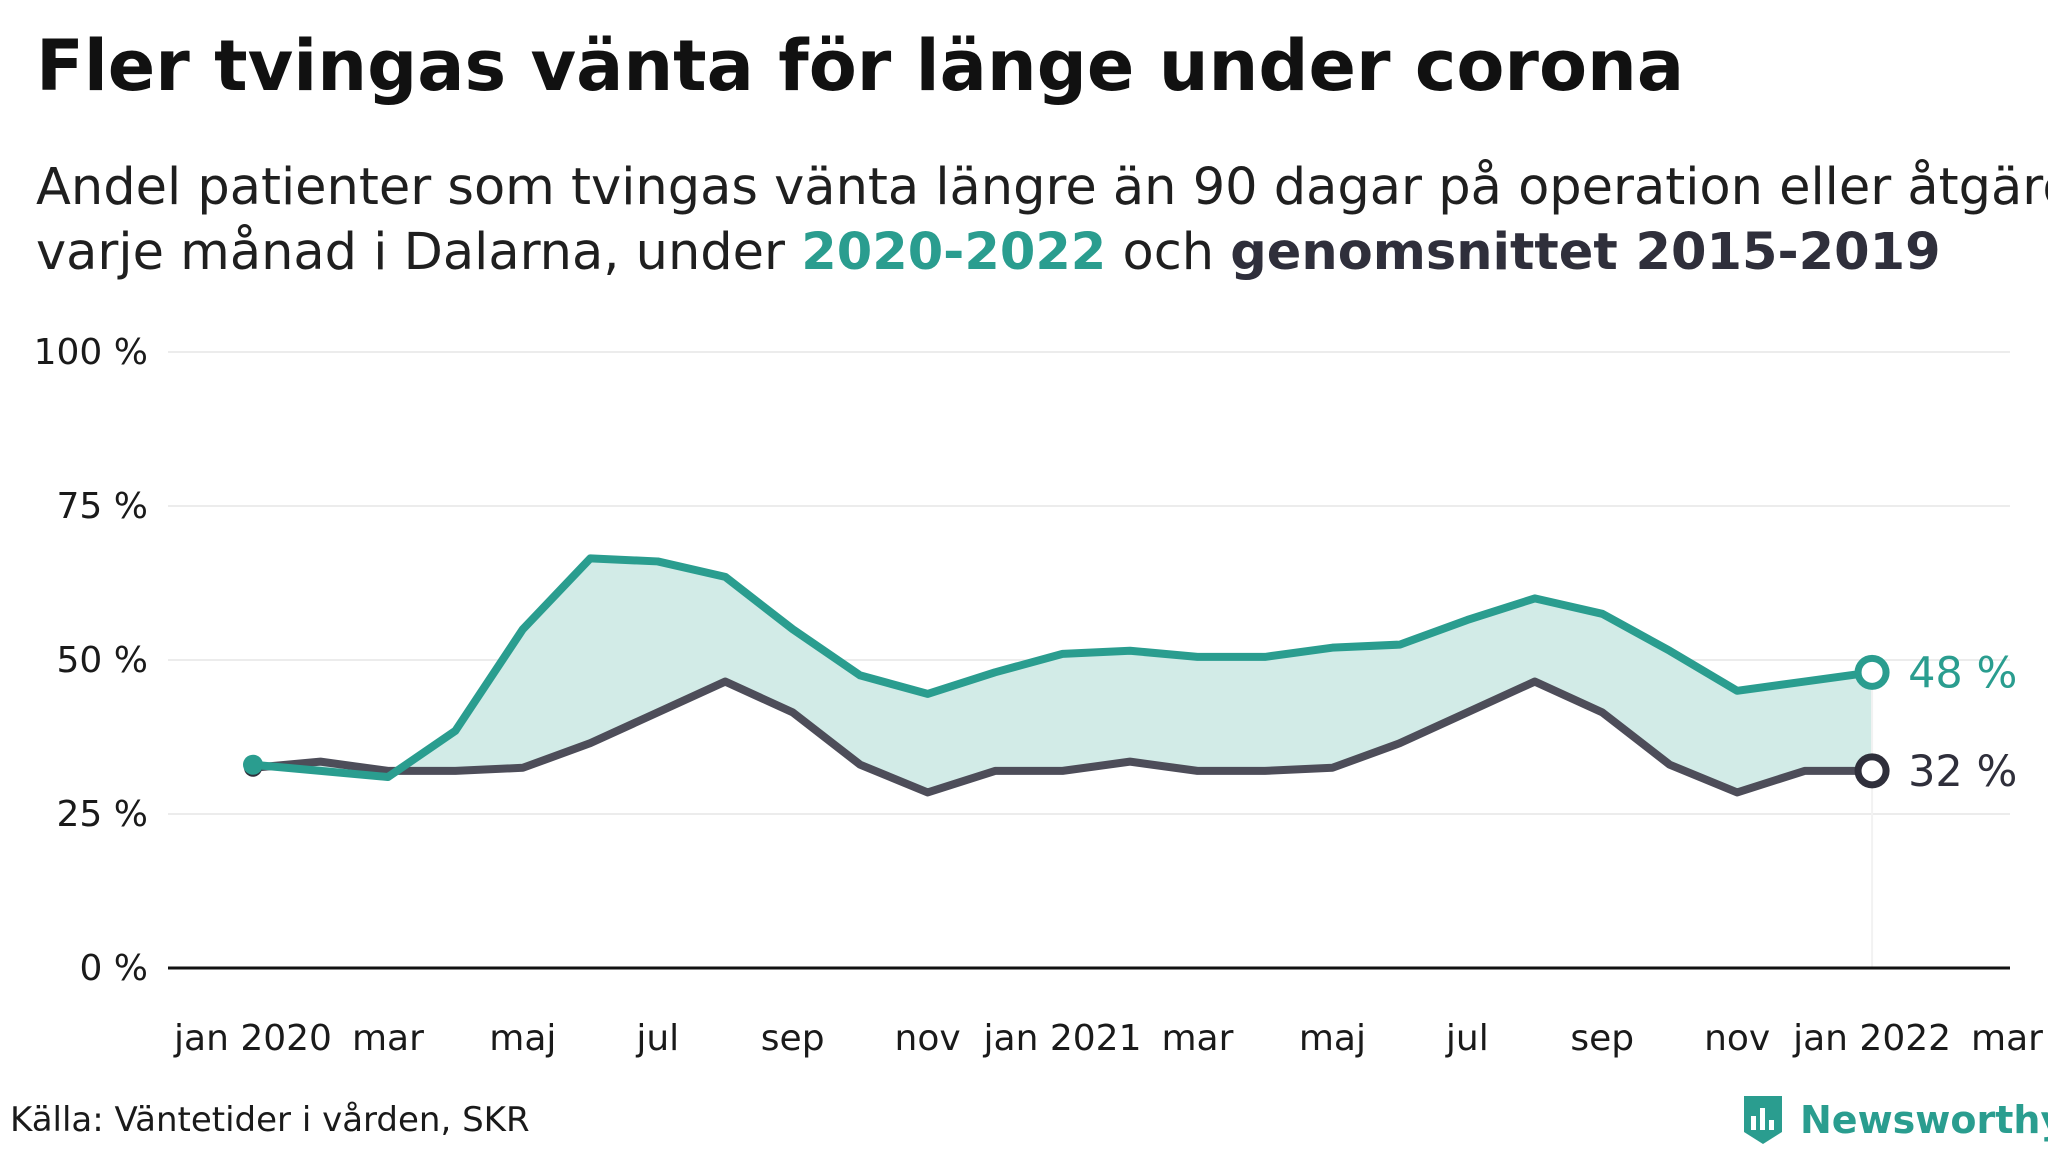  I want to click on bar-chart-icon, so click(1763, 1120).